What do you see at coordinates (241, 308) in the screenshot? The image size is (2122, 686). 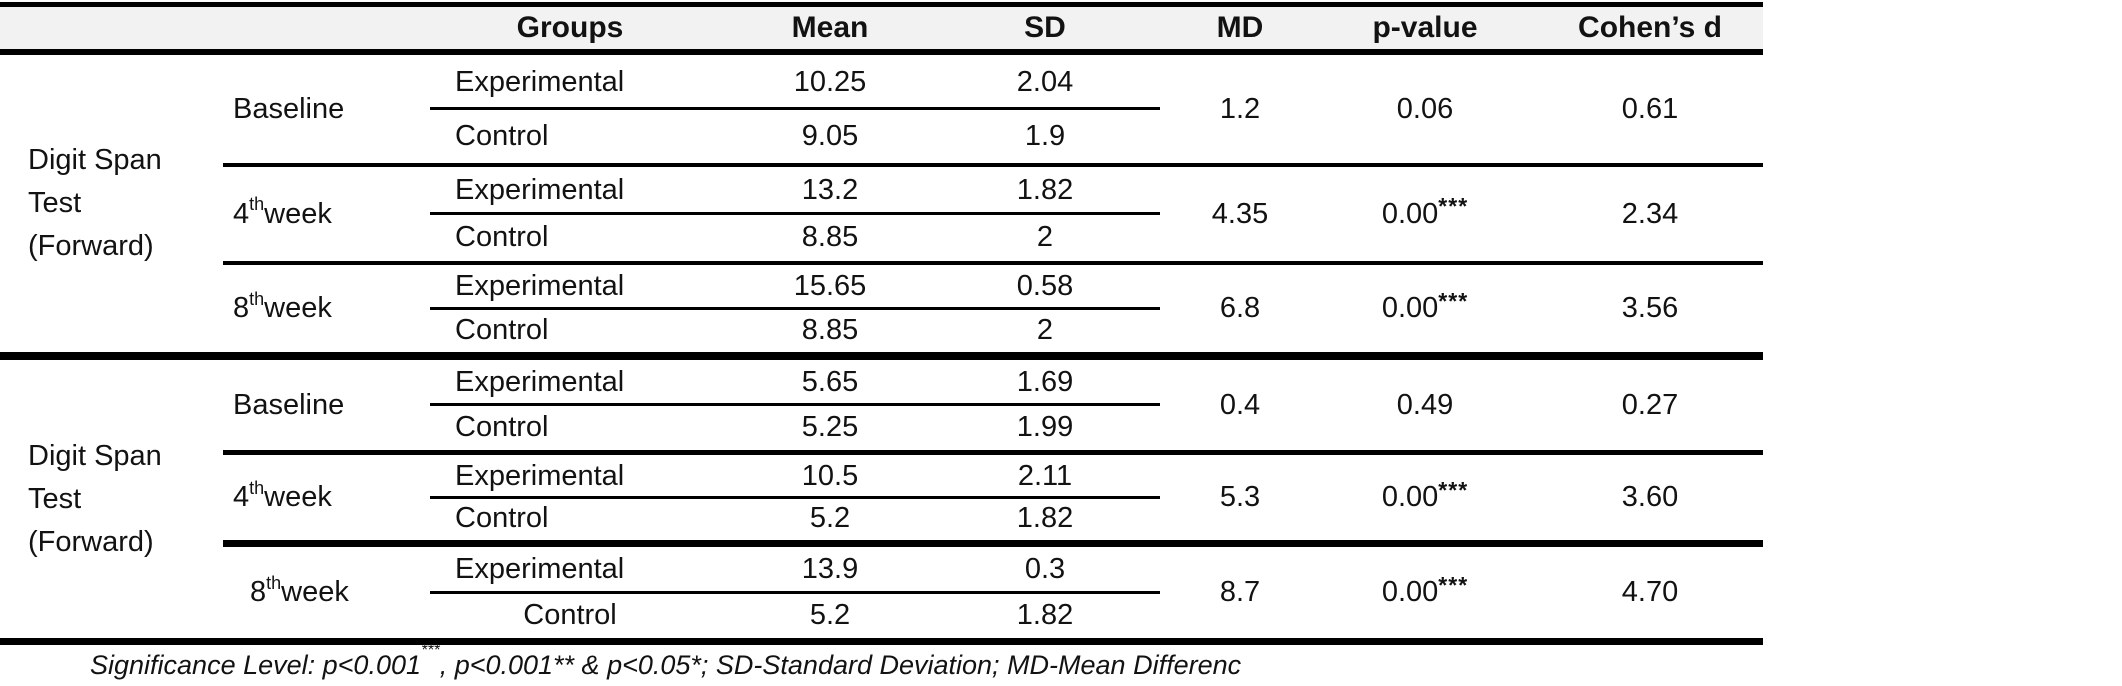 I see `period-text: 8` at bounding box center [241, 308].